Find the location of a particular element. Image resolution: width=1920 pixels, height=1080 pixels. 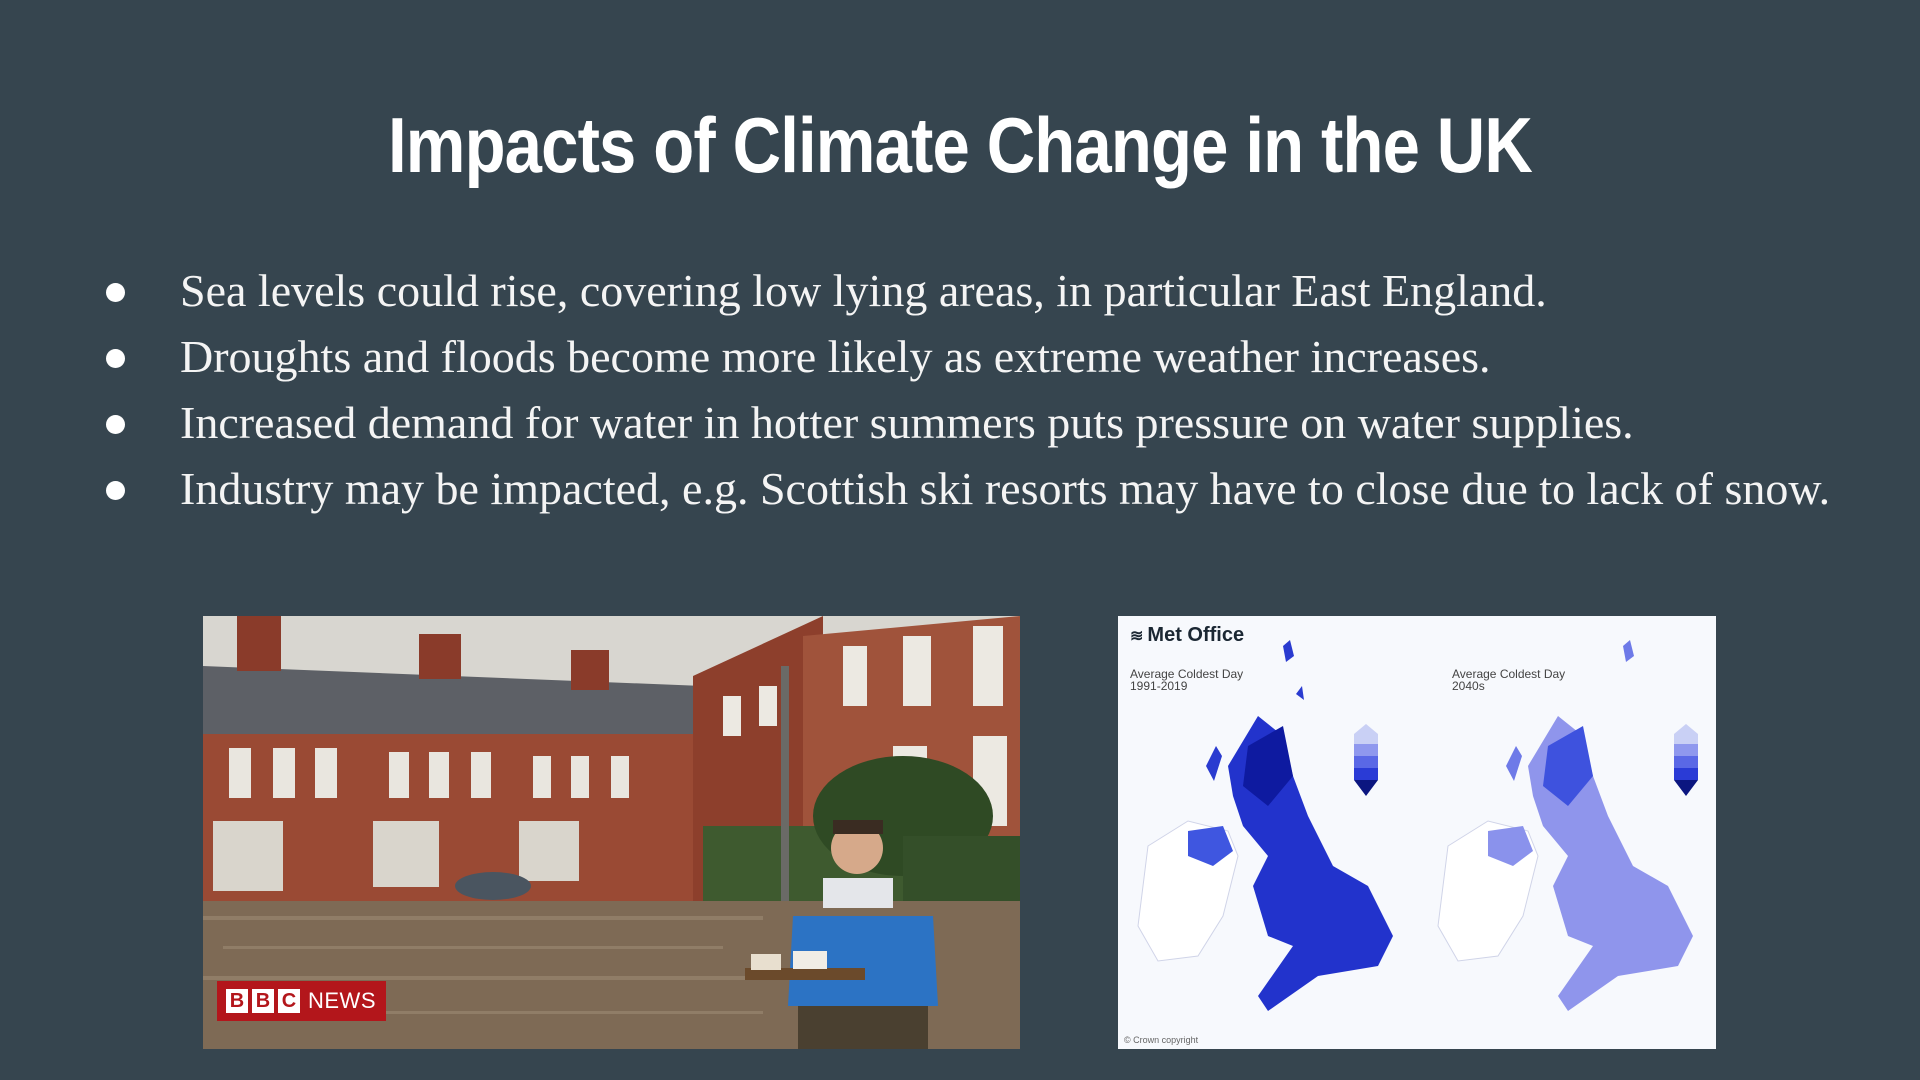

left-map-label: Average Coldest Day 1991-2019 is located at coordinates (1186, 680).